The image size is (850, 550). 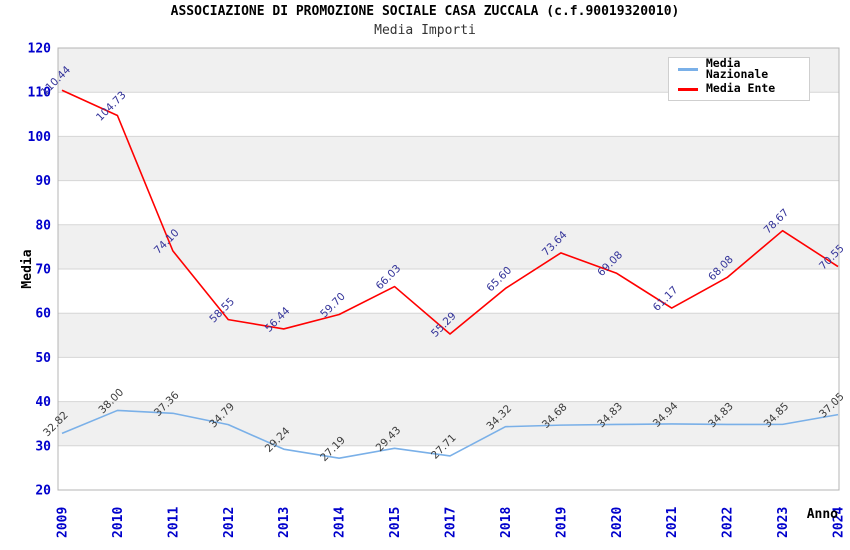 I want to click on x-tick-label: 2019, so click(x=561, y=522).